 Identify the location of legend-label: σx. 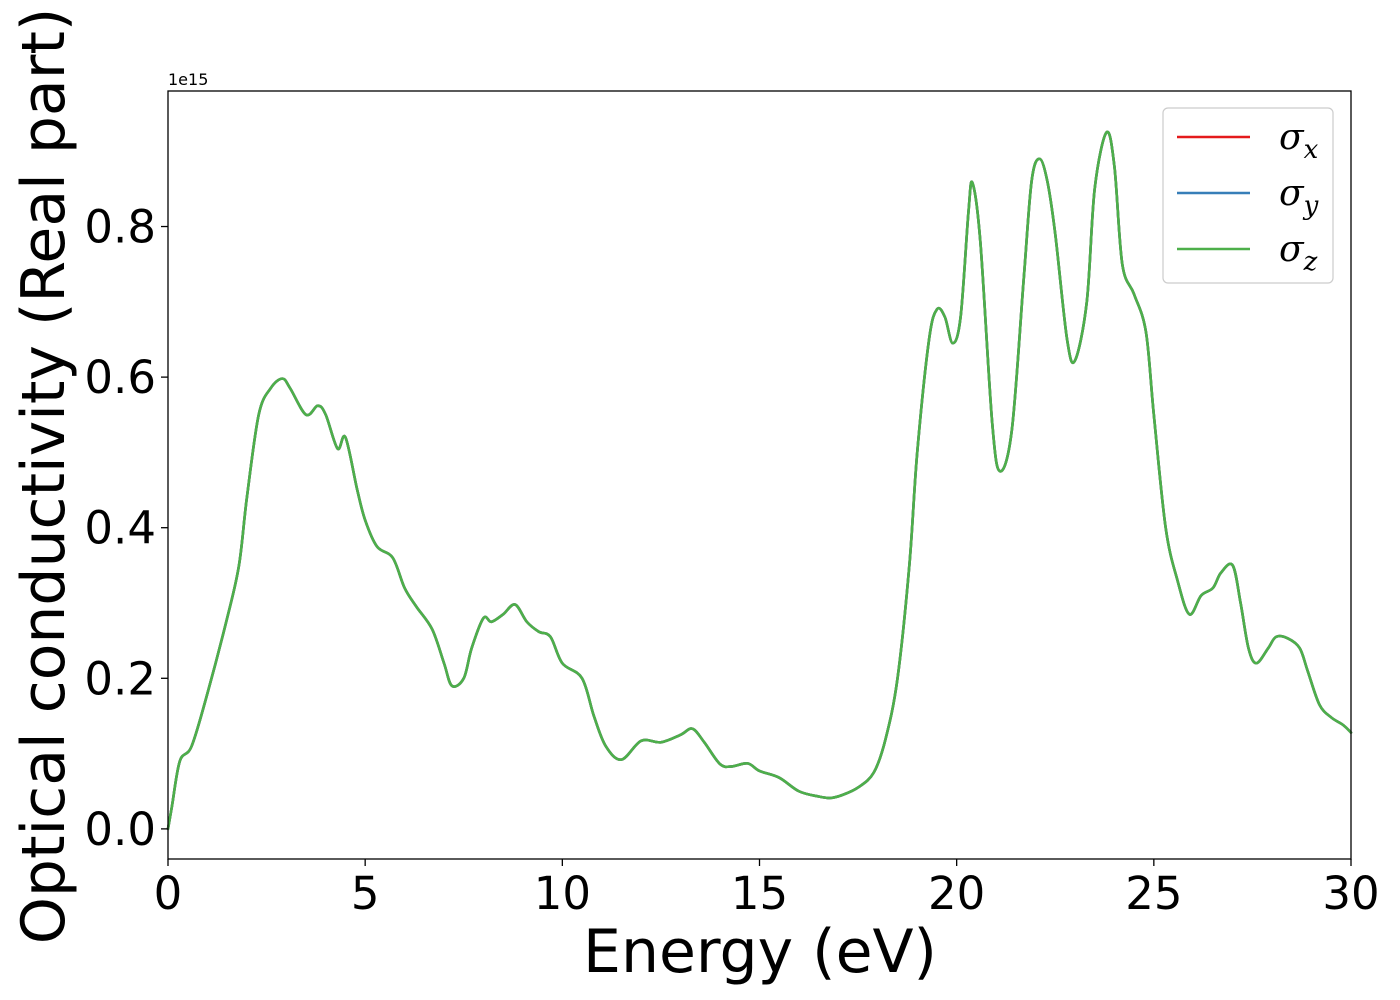
(1299, 141).